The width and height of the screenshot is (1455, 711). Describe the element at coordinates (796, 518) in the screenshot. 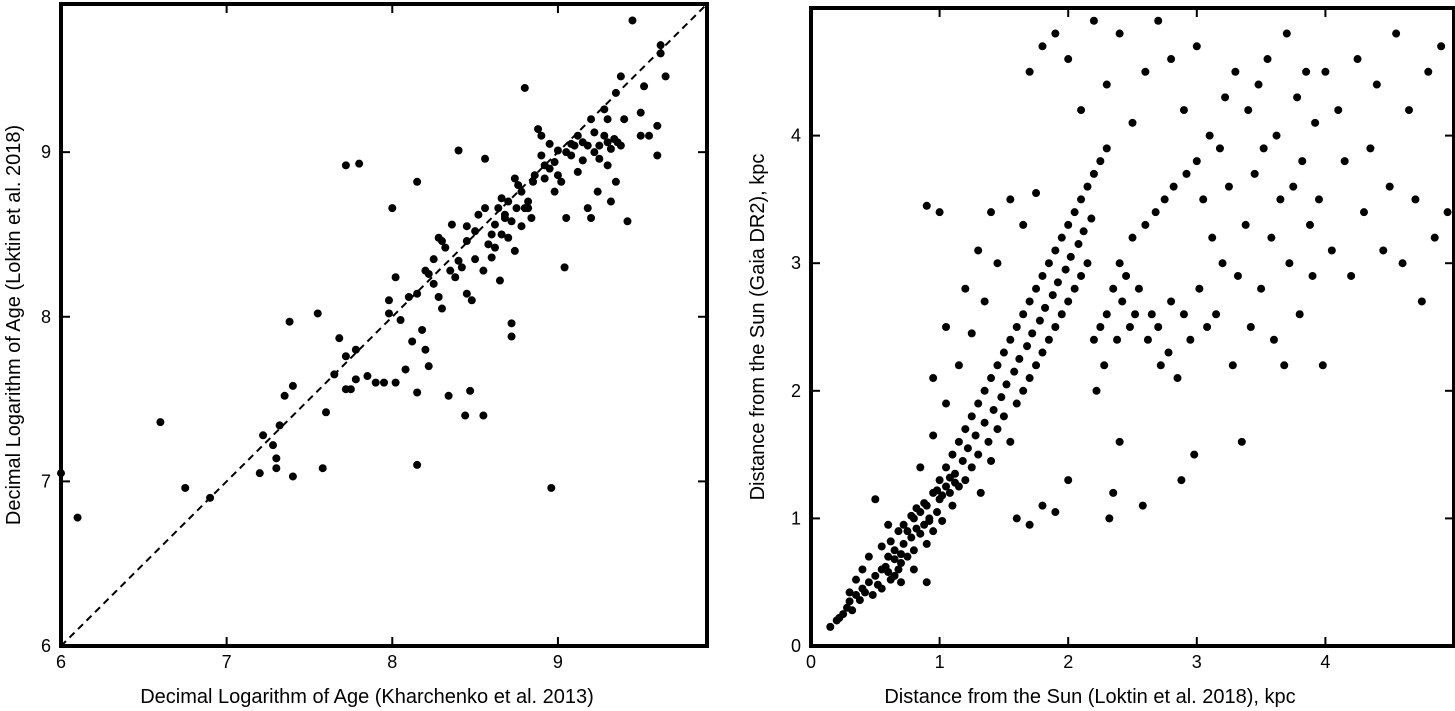

I see `right-y-tick-label: 1` at that location.